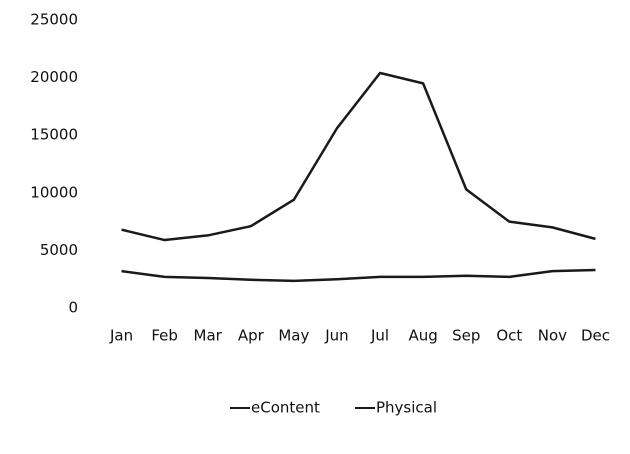  What do you see at coordinates (59, 250) in the screenshot?
I see `y-tick-label: 5000` at bounding box center [59, 250].